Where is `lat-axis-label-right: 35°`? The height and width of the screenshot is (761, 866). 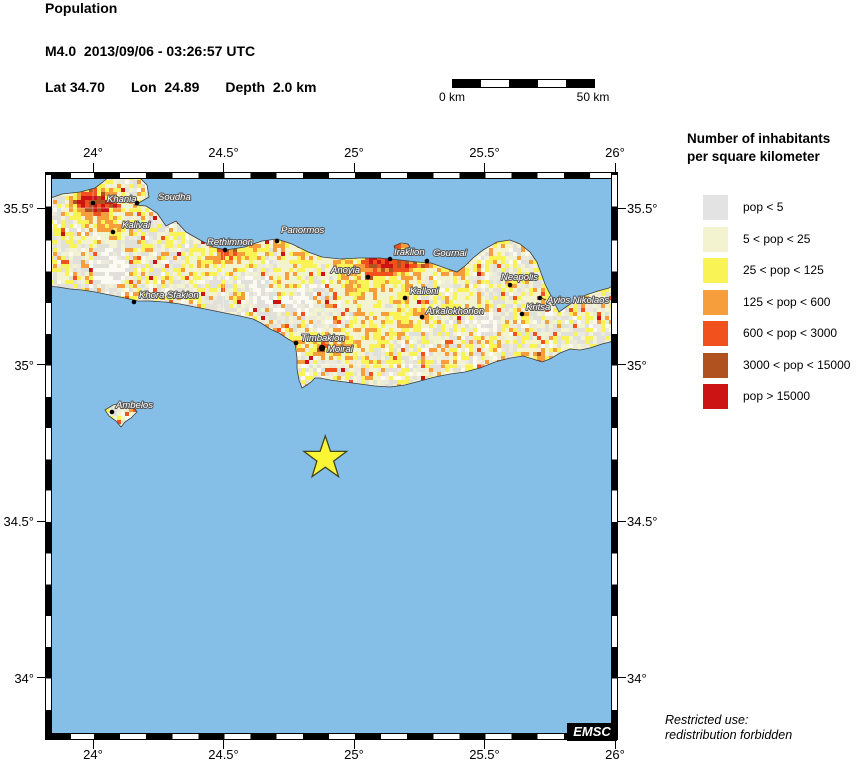 lat-axis-label-right: 35° is located at coordinates (637, 365).